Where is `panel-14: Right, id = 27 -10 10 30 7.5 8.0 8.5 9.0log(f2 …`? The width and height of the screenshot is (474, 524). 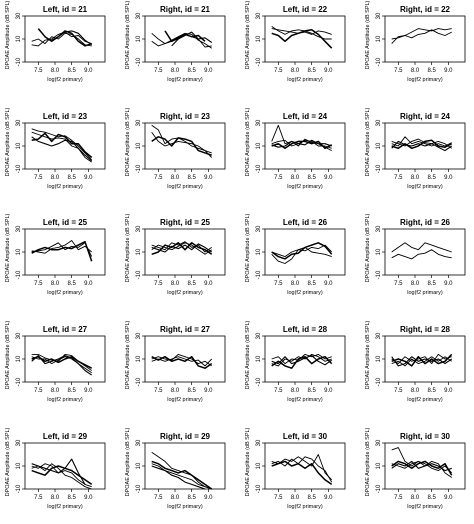
panel-14: Right, id = 27 -10 10 30 7.5 8.0 8.5 9.0log(f2 … is located at coordinates (175, 361).